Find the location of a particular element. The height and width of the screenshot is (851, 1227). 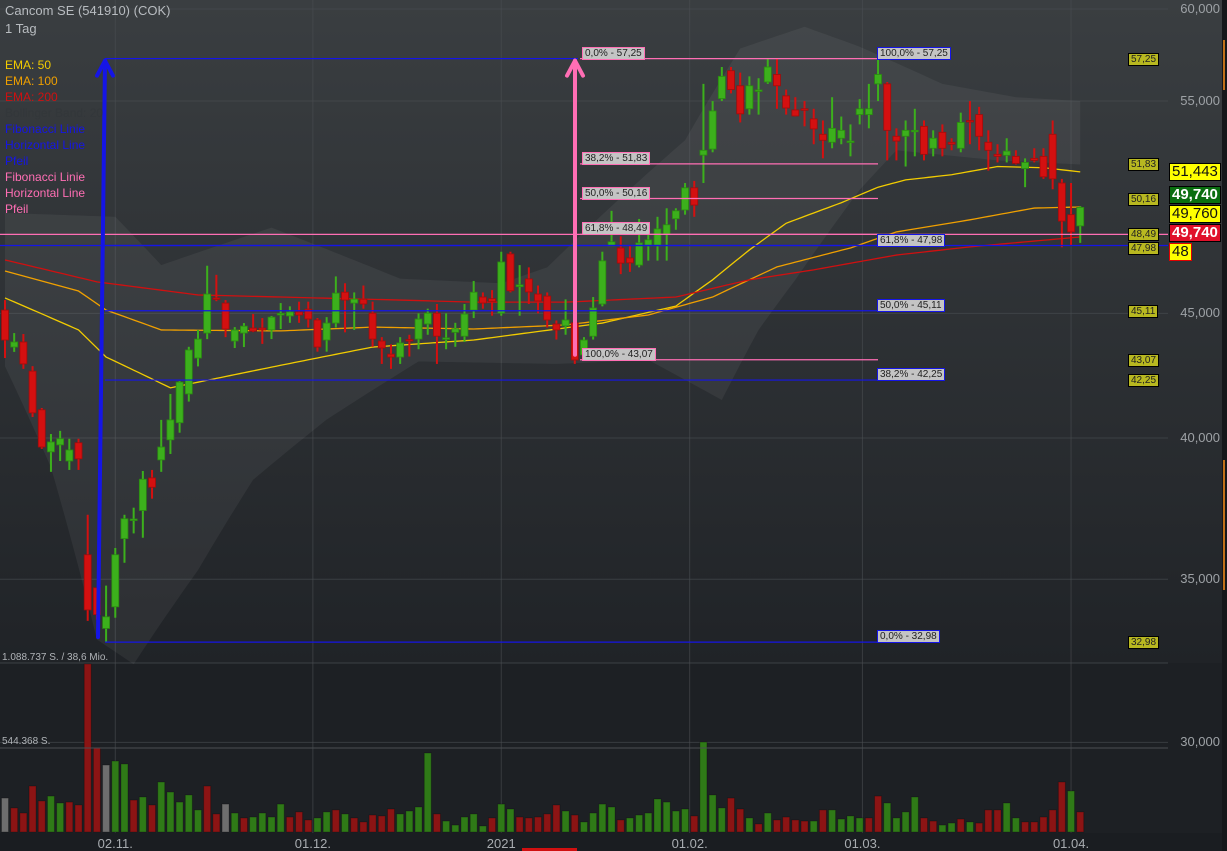

fibonacci-level-label: 38,2% - 51,83 is located at coordinates (616, 158).